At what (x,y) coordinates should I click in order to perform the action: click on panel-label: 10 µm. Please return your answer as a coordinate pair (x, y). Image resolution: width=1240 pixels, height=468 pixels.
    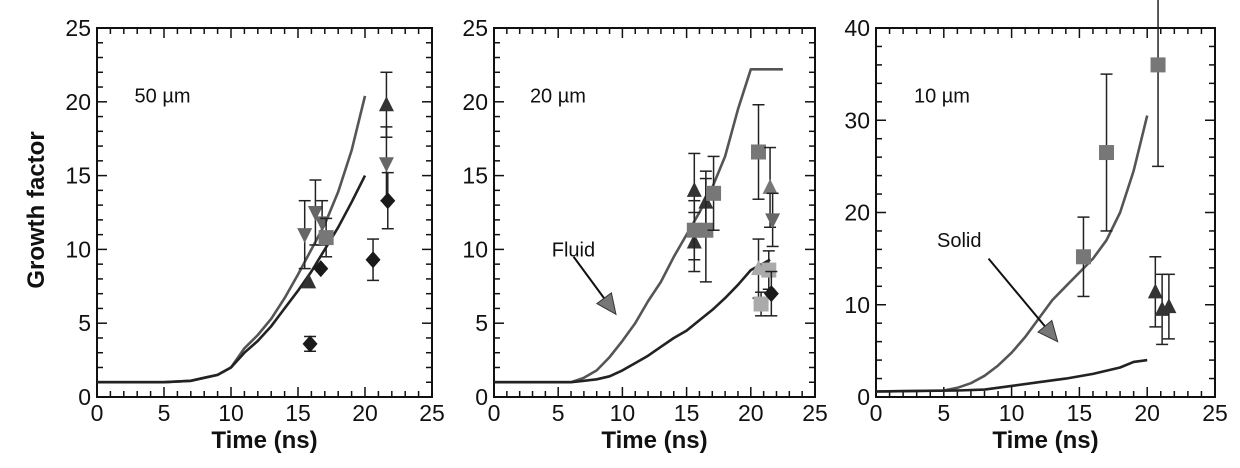
    Looking at the image, I should click on (942, 96).